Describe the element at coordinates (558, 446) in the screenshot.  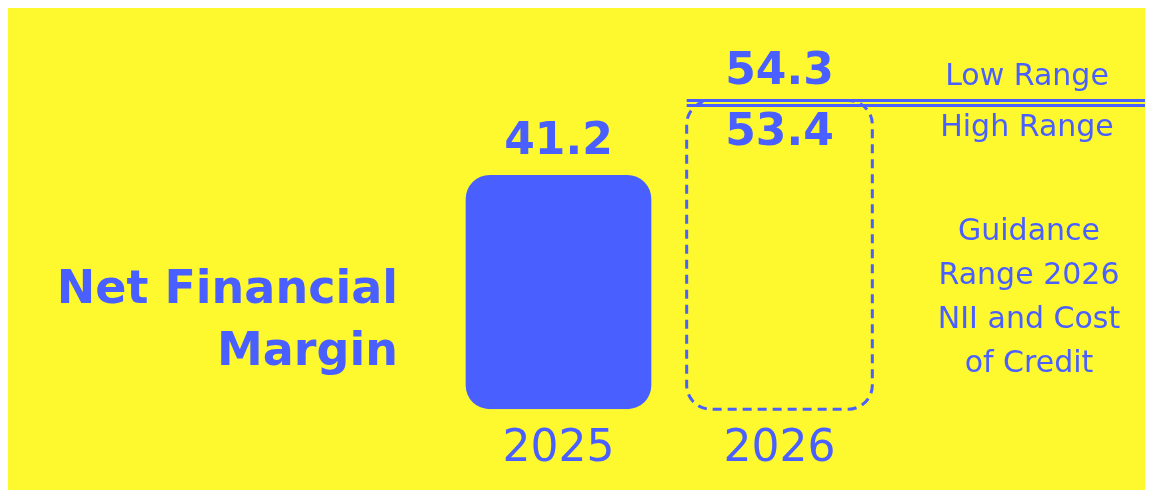
I see `x-tick-label: 2025` at that location.